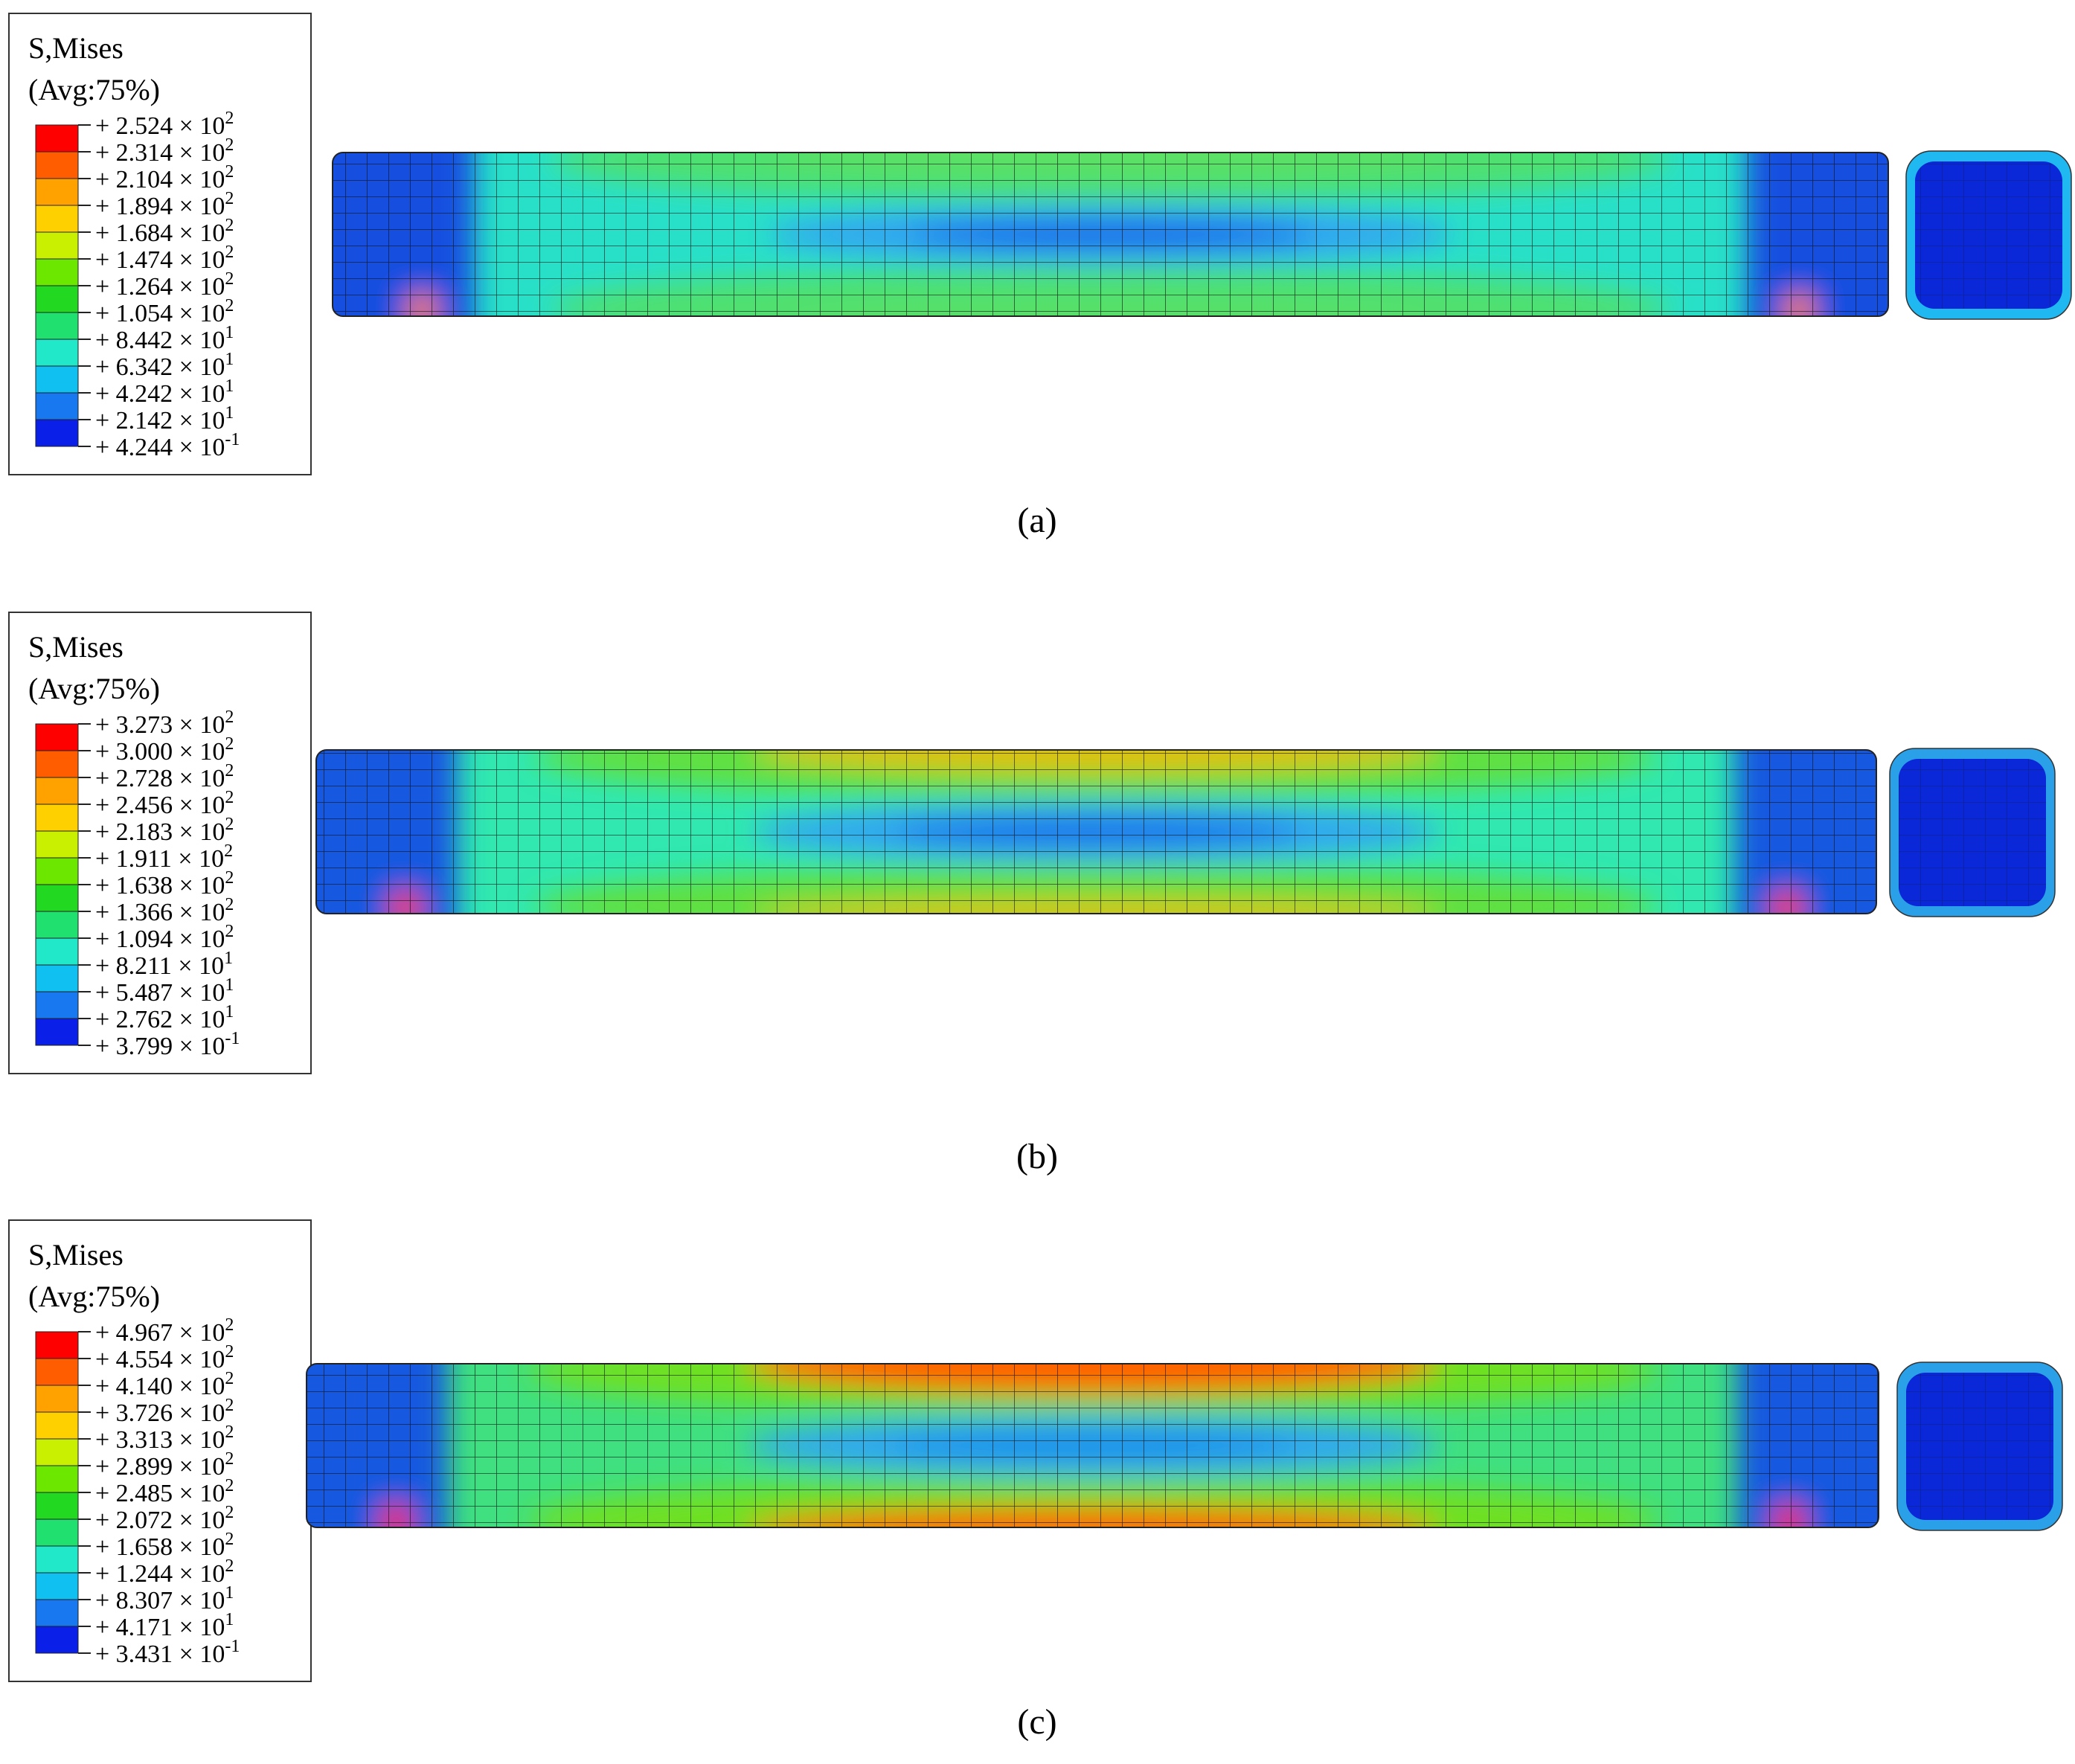  I want to click on legend-mantissa: + 6.342 × 10, so click(160, 367).